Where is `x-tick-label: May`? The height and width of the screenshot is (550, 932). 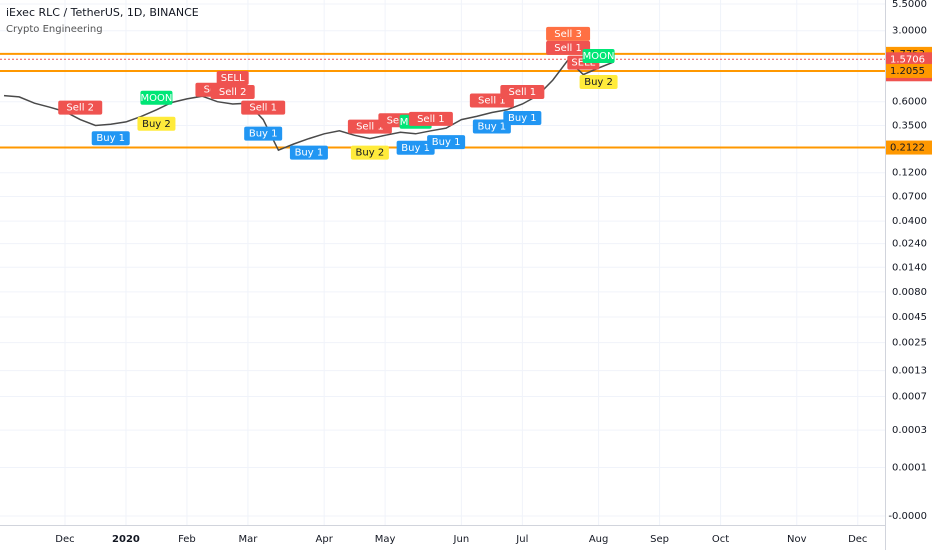
x-tick-label: May is located at coordinates (385, 539).